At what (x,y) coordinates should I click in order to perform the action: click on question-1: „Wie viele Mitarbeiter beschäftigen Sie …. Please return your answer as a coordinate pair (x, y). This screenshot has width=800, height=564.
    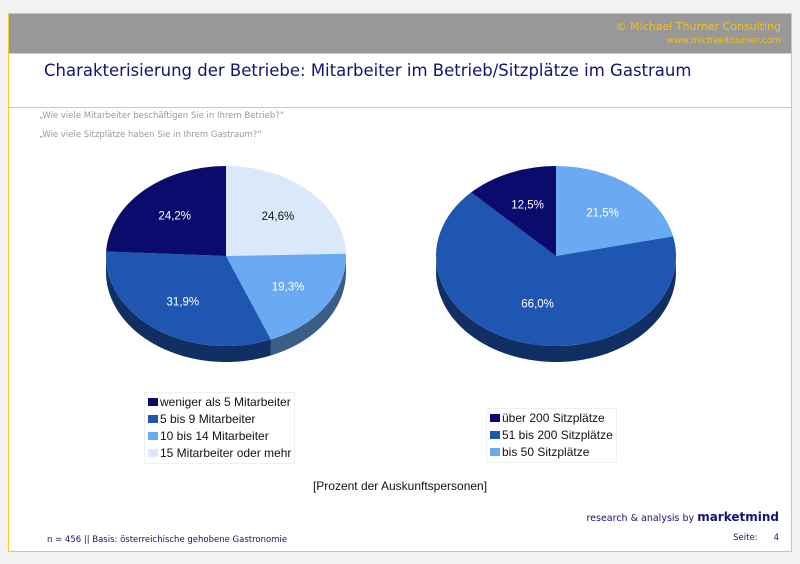
    Looking at the image, I should click on (162, 116).